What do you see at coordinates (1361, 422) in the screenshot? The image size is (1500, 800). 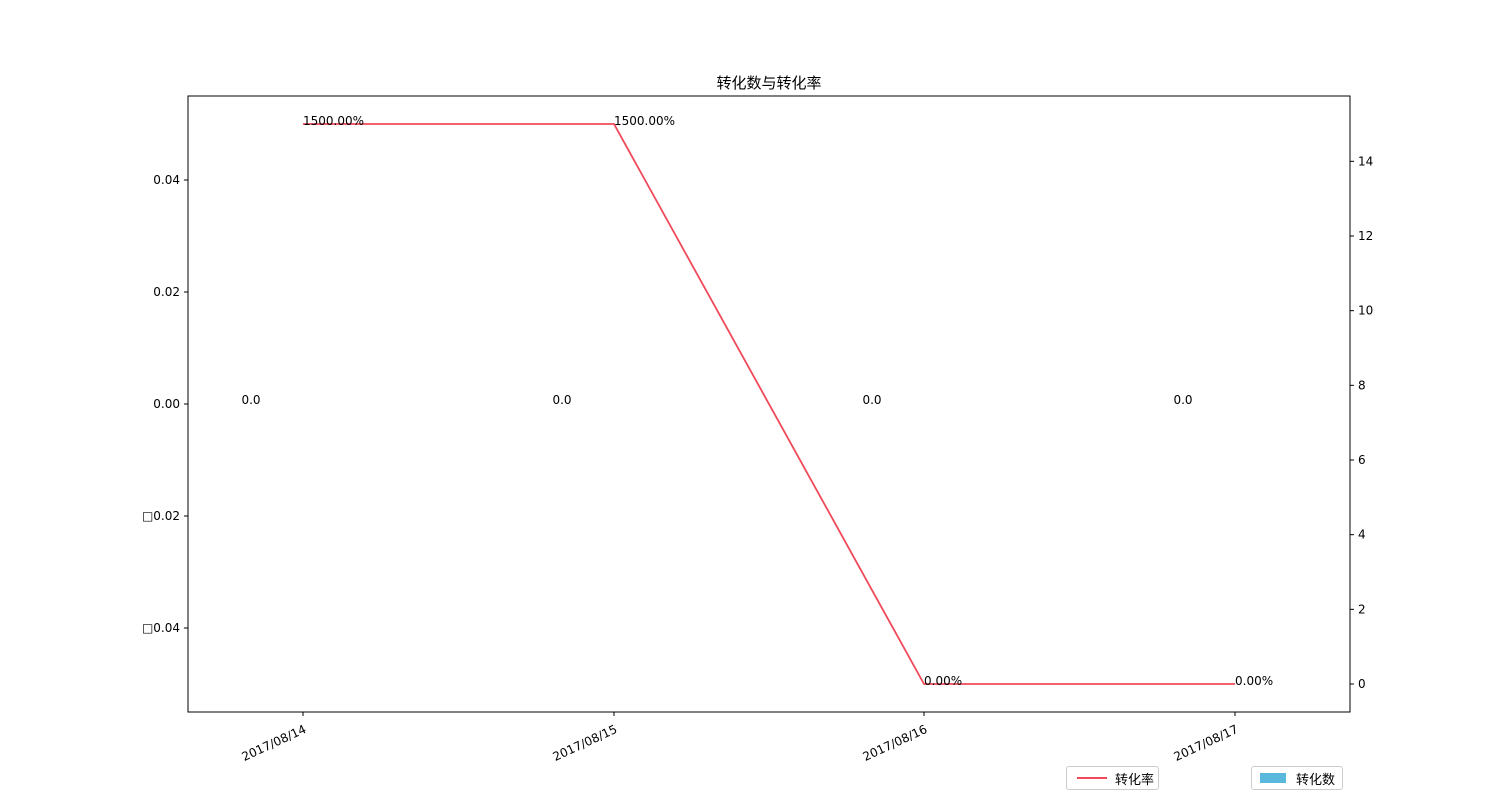 I see `right-y-axis: 0 2 4 6 8 10 12 14` at bounding box center [1361, 422].